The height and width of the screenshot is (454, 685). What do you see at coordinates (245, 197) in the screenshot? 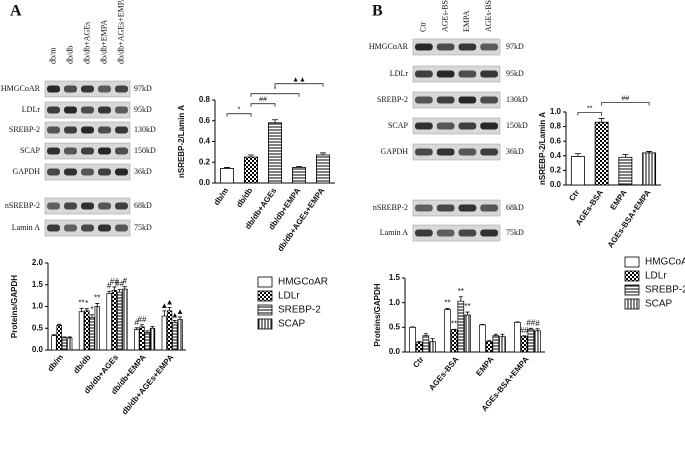
I see `x-tick-label: db/db` at bounding box center [245, 197].